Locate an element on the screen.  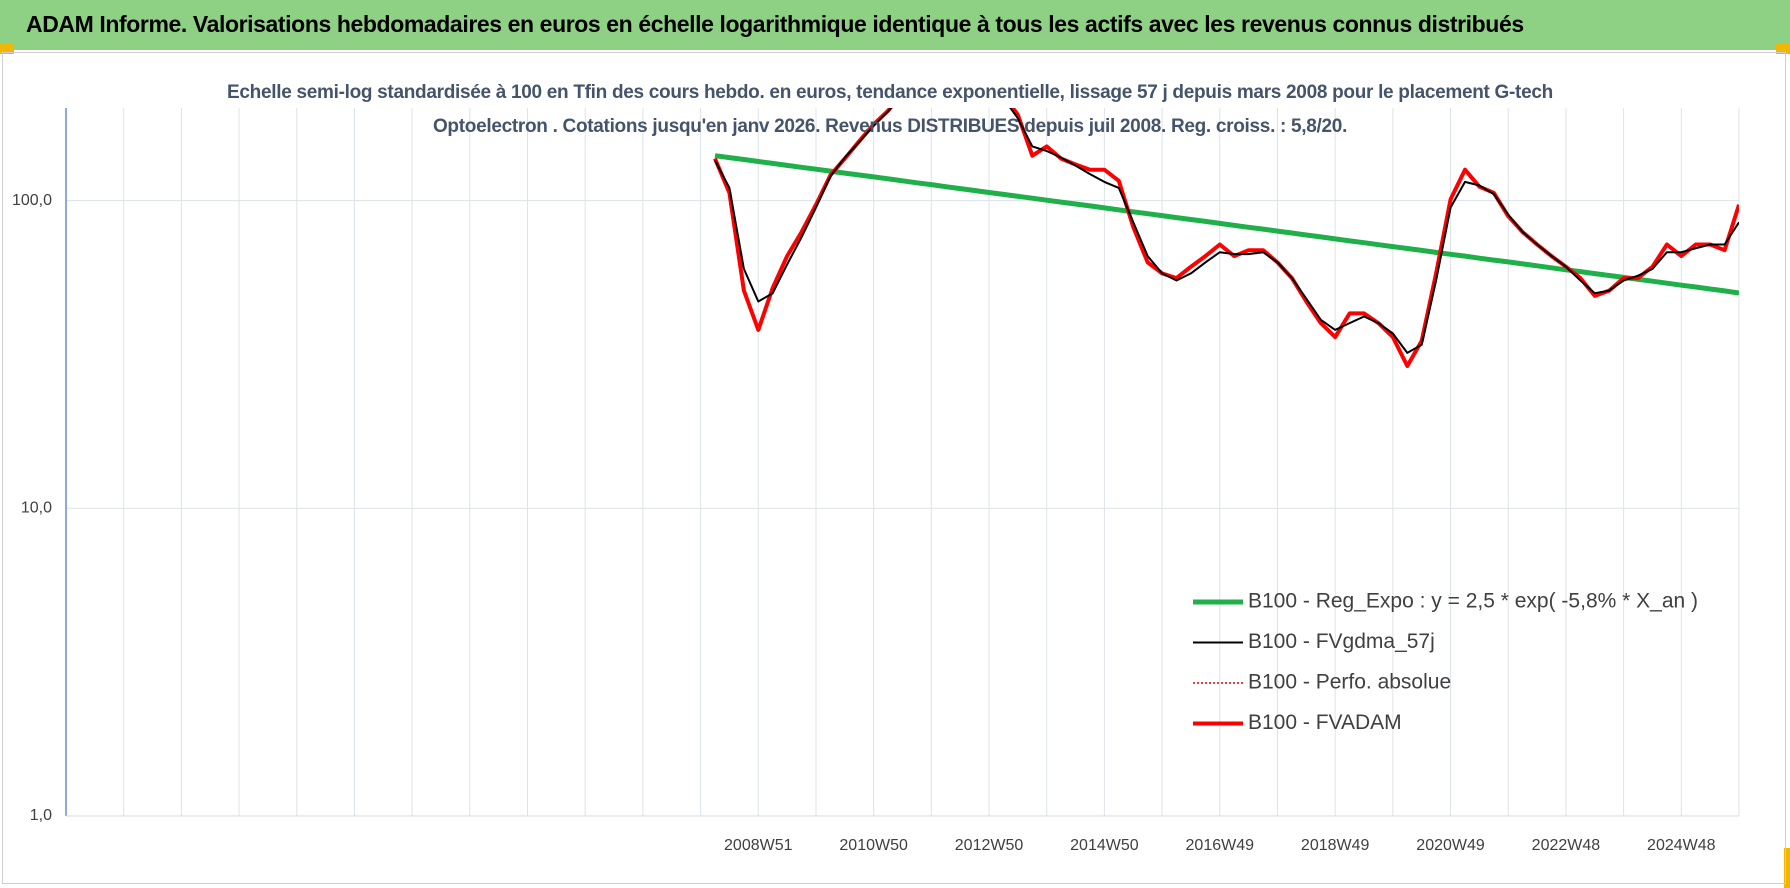
y-tick-label: 1,0 is located at coordinates (41, 815).